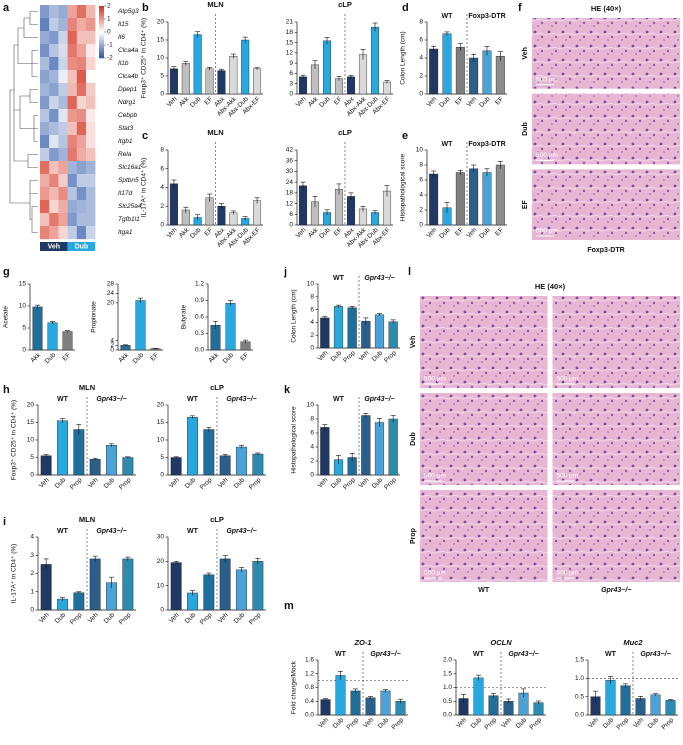 Image resolution: width=683 pixels, height=745 pixels. I want to click on chart-title: Muc2, so click(633, 642).